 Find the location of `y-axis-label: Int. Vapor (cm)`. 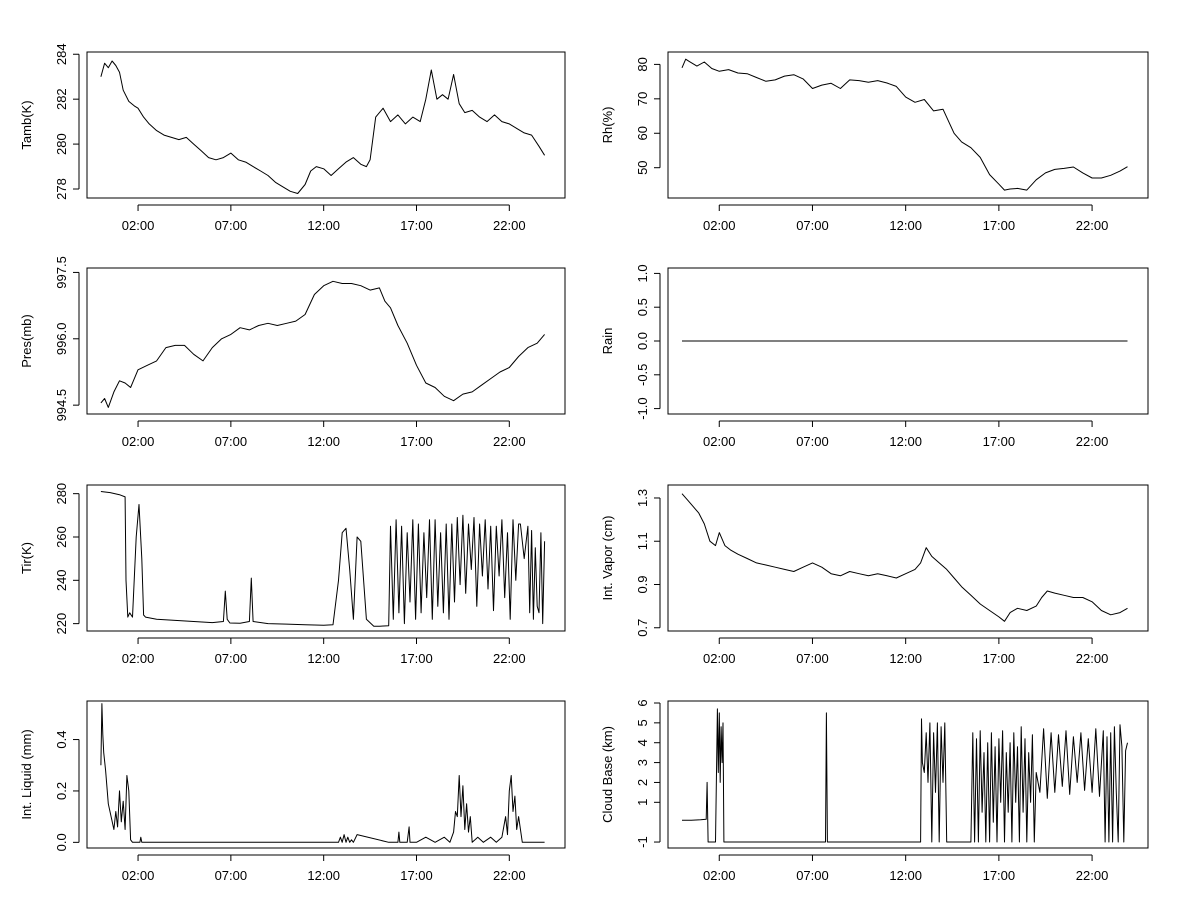

y-axis-label: Int. Vapor (cm) is located at coordinates (607, 557).